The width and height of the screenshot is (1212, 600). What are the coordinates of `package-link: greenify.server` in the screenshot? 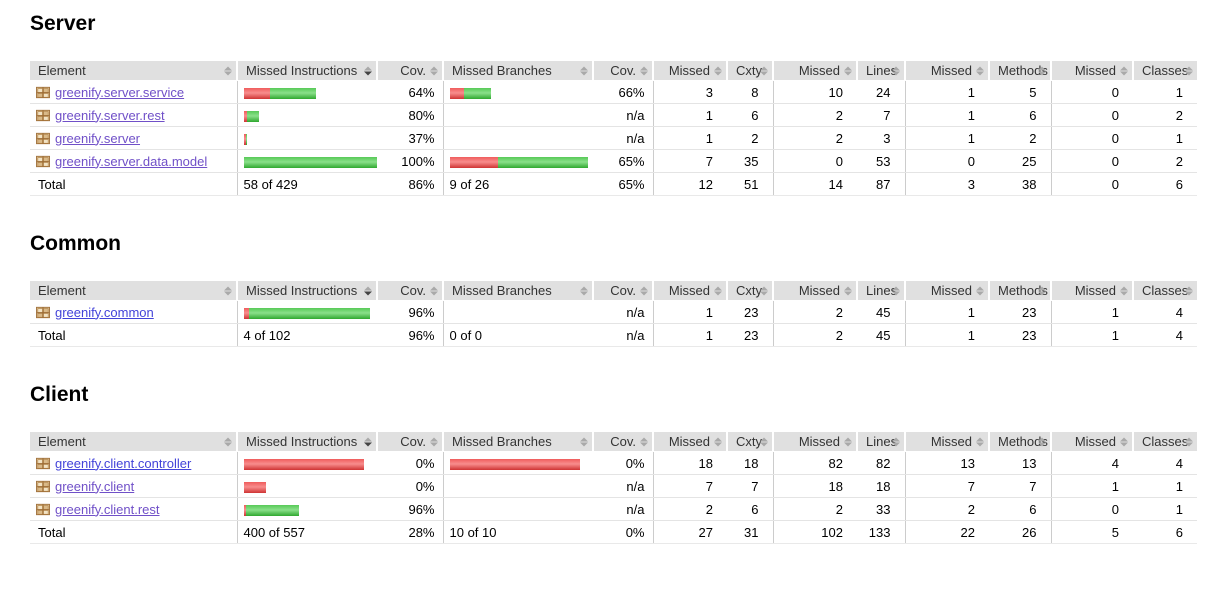 It's located at (98, 138).